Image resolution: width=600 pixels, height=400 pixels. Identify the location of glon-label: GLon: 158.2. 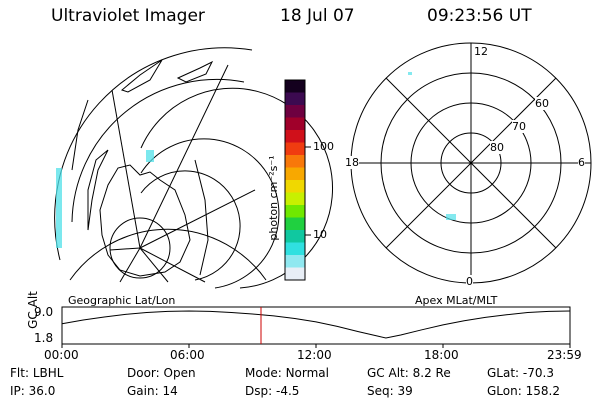
(523, 391).